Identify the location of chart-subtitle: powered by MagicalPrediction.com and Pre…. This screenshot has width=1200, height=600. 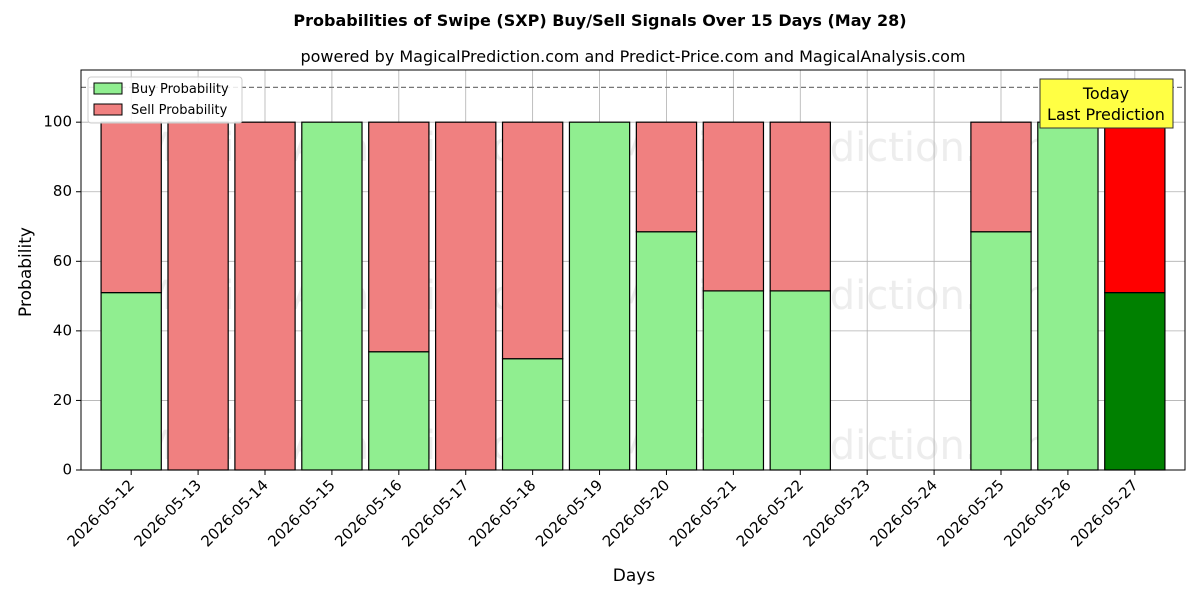
(632, 56).